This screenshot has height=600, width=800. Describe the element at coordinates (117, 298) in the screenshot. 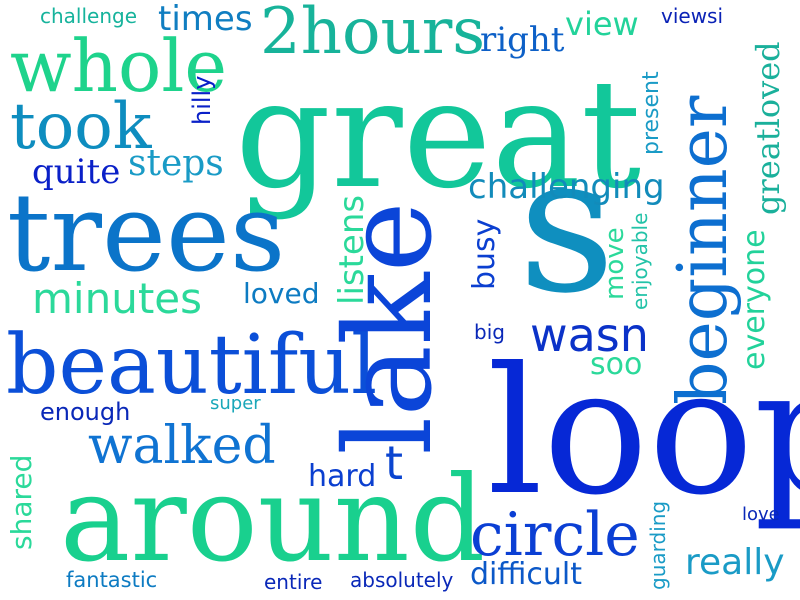

I see `word-minutes: minutes` at that location.